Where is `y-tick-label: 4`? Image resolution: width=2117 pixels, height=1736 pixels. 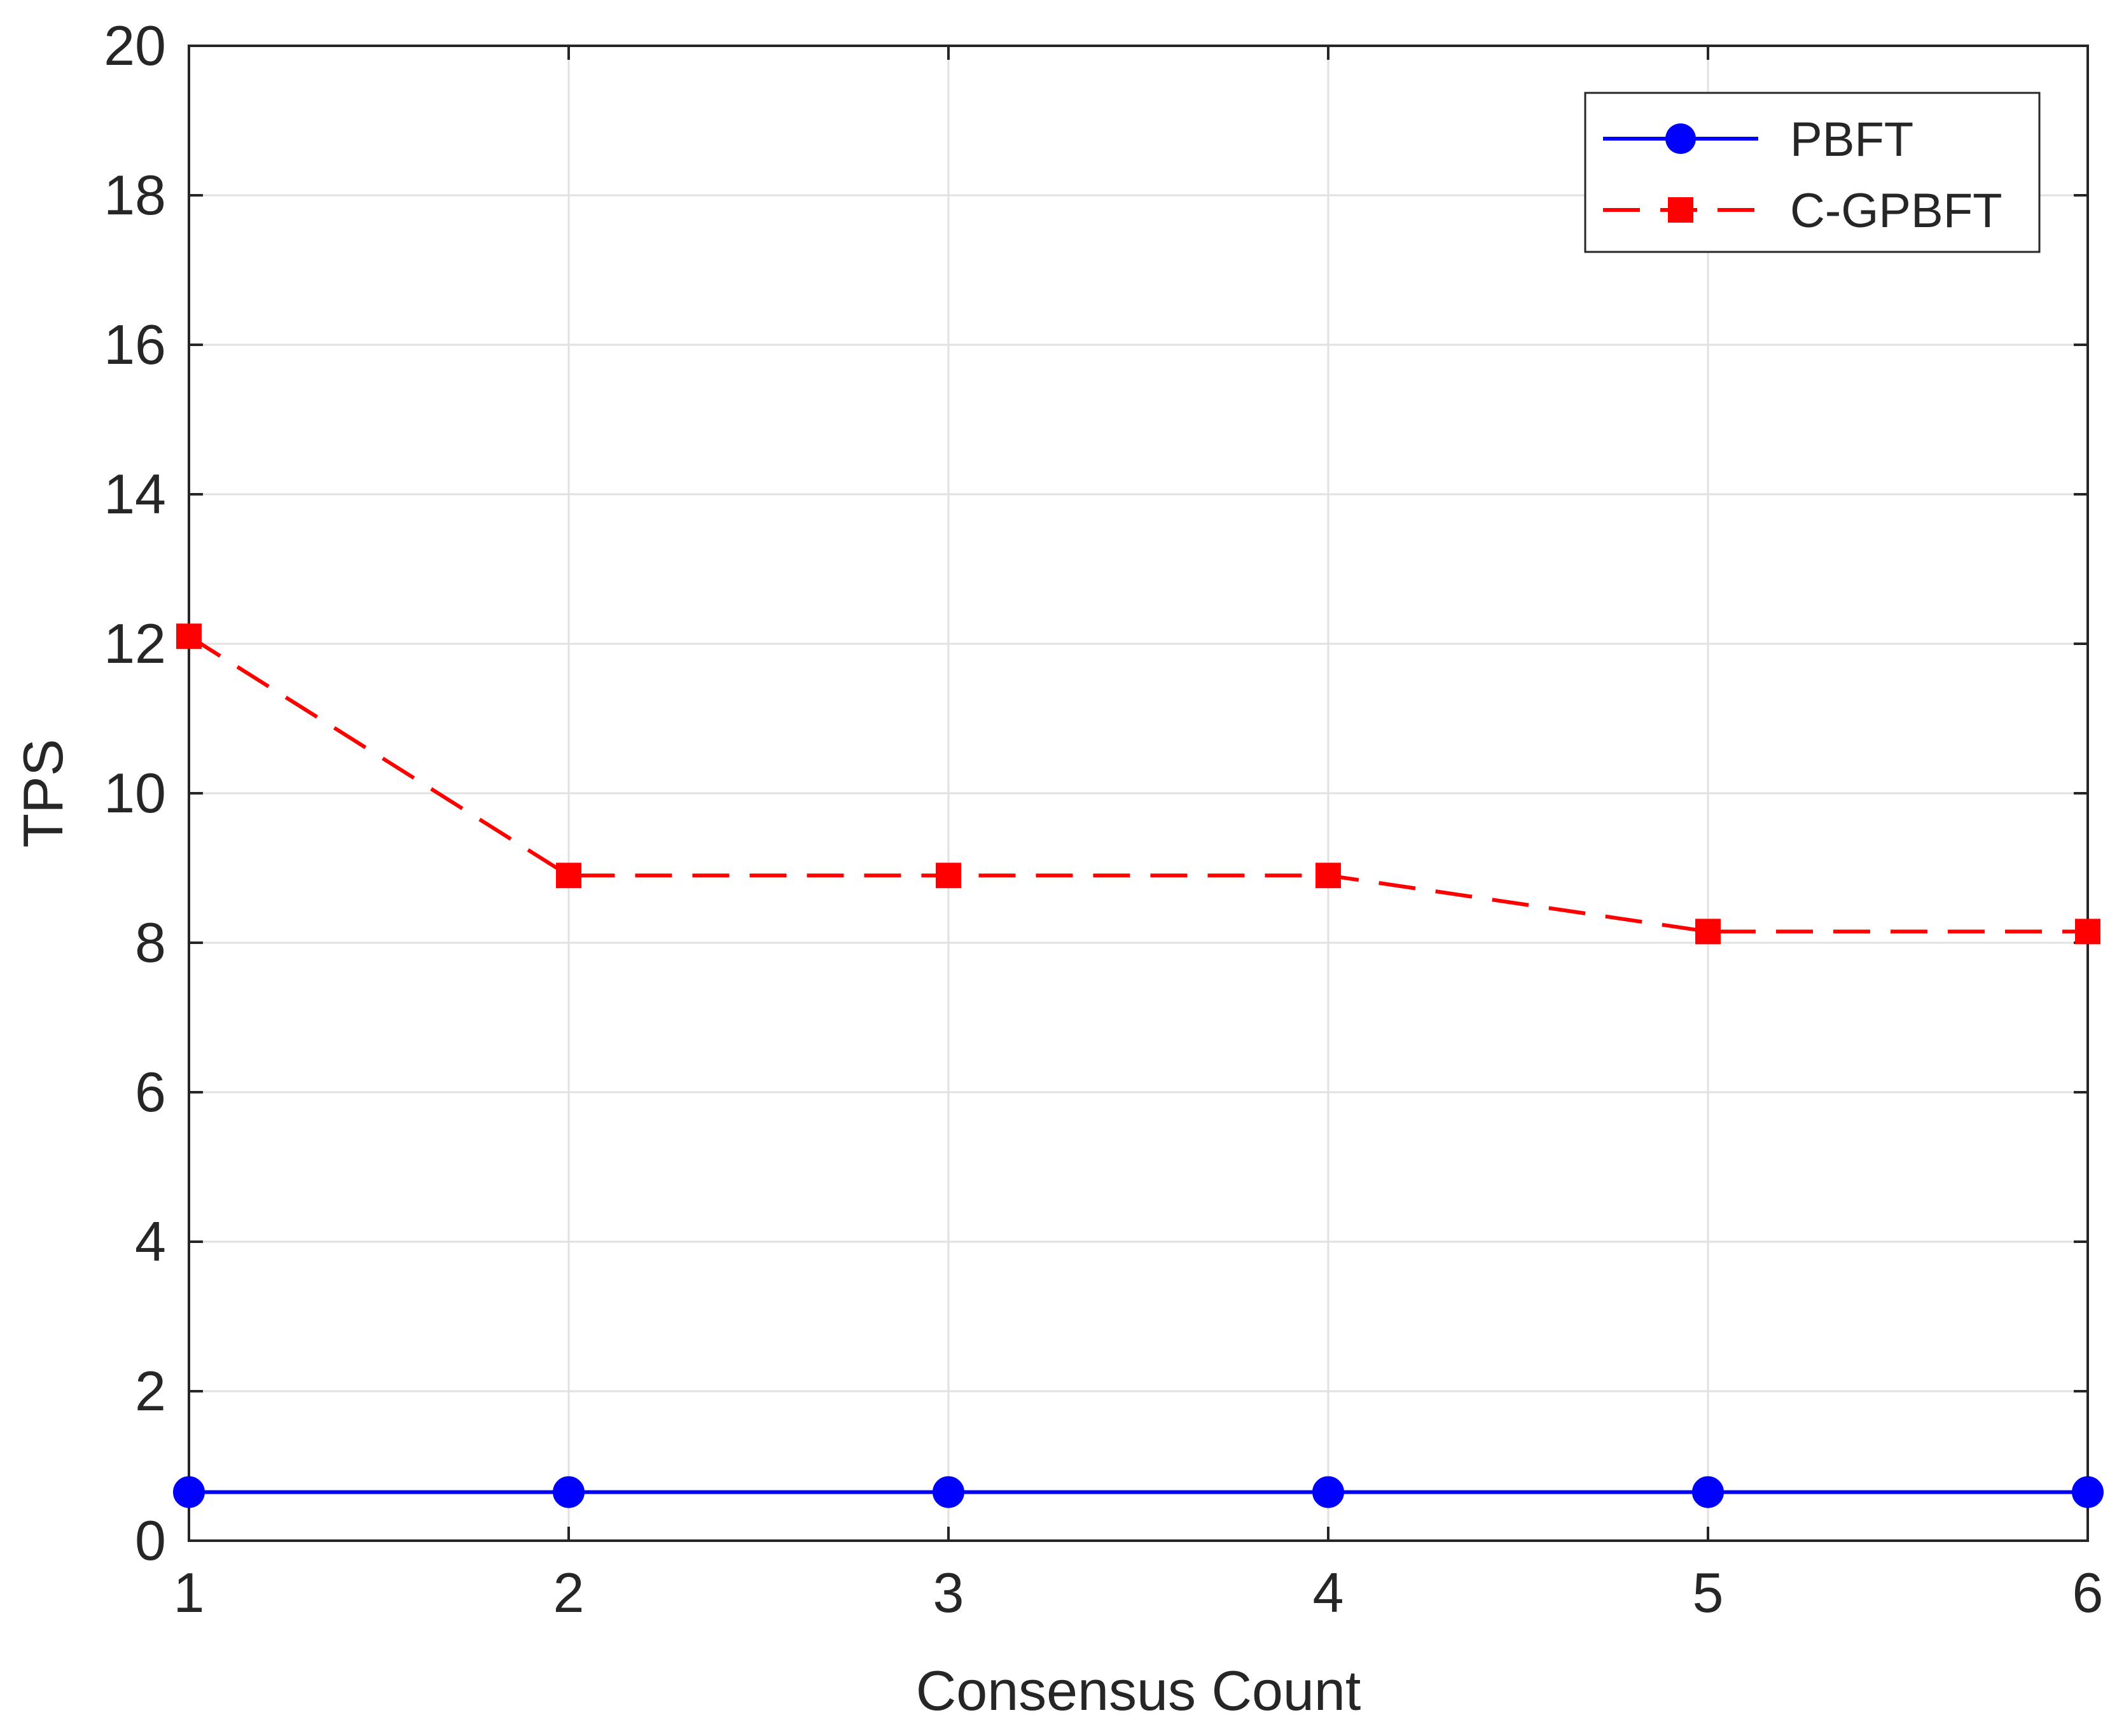 y-tick-label: 4 is located at coordinates (150, 1241).